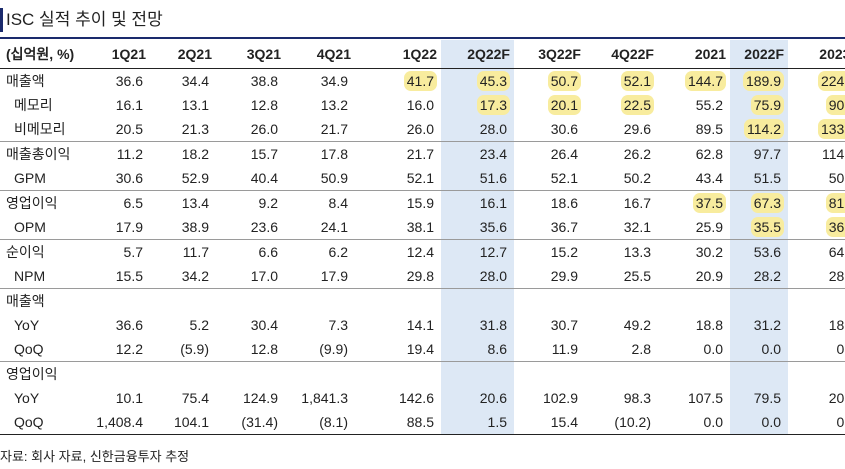 This screenshot has width=845, height=469. What do you see at coordinates (493, 178) in the screenshot?
I see `cell-value: 51.6` at bounding box center [493, 178].